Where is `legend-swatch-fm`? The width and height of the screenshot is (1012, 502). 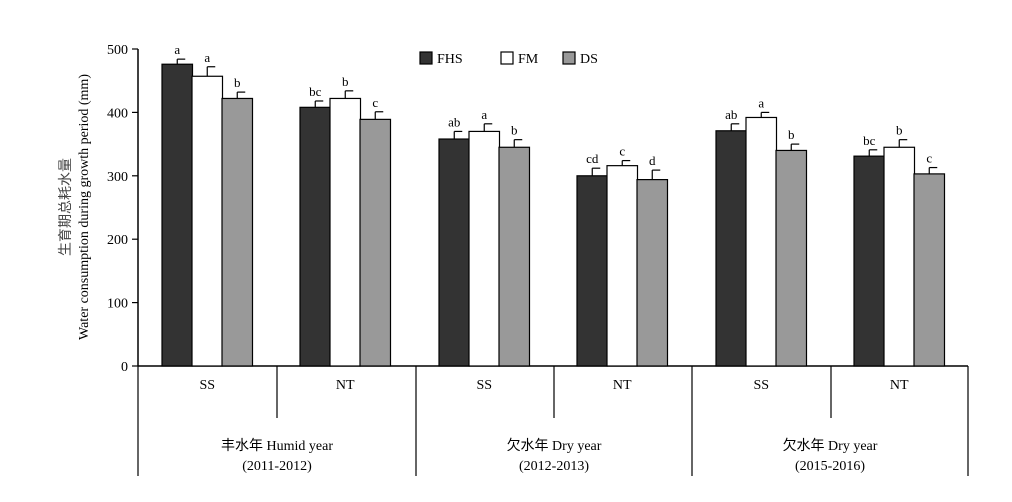
legend-swatch-fm is located at coordinates (507, 58).